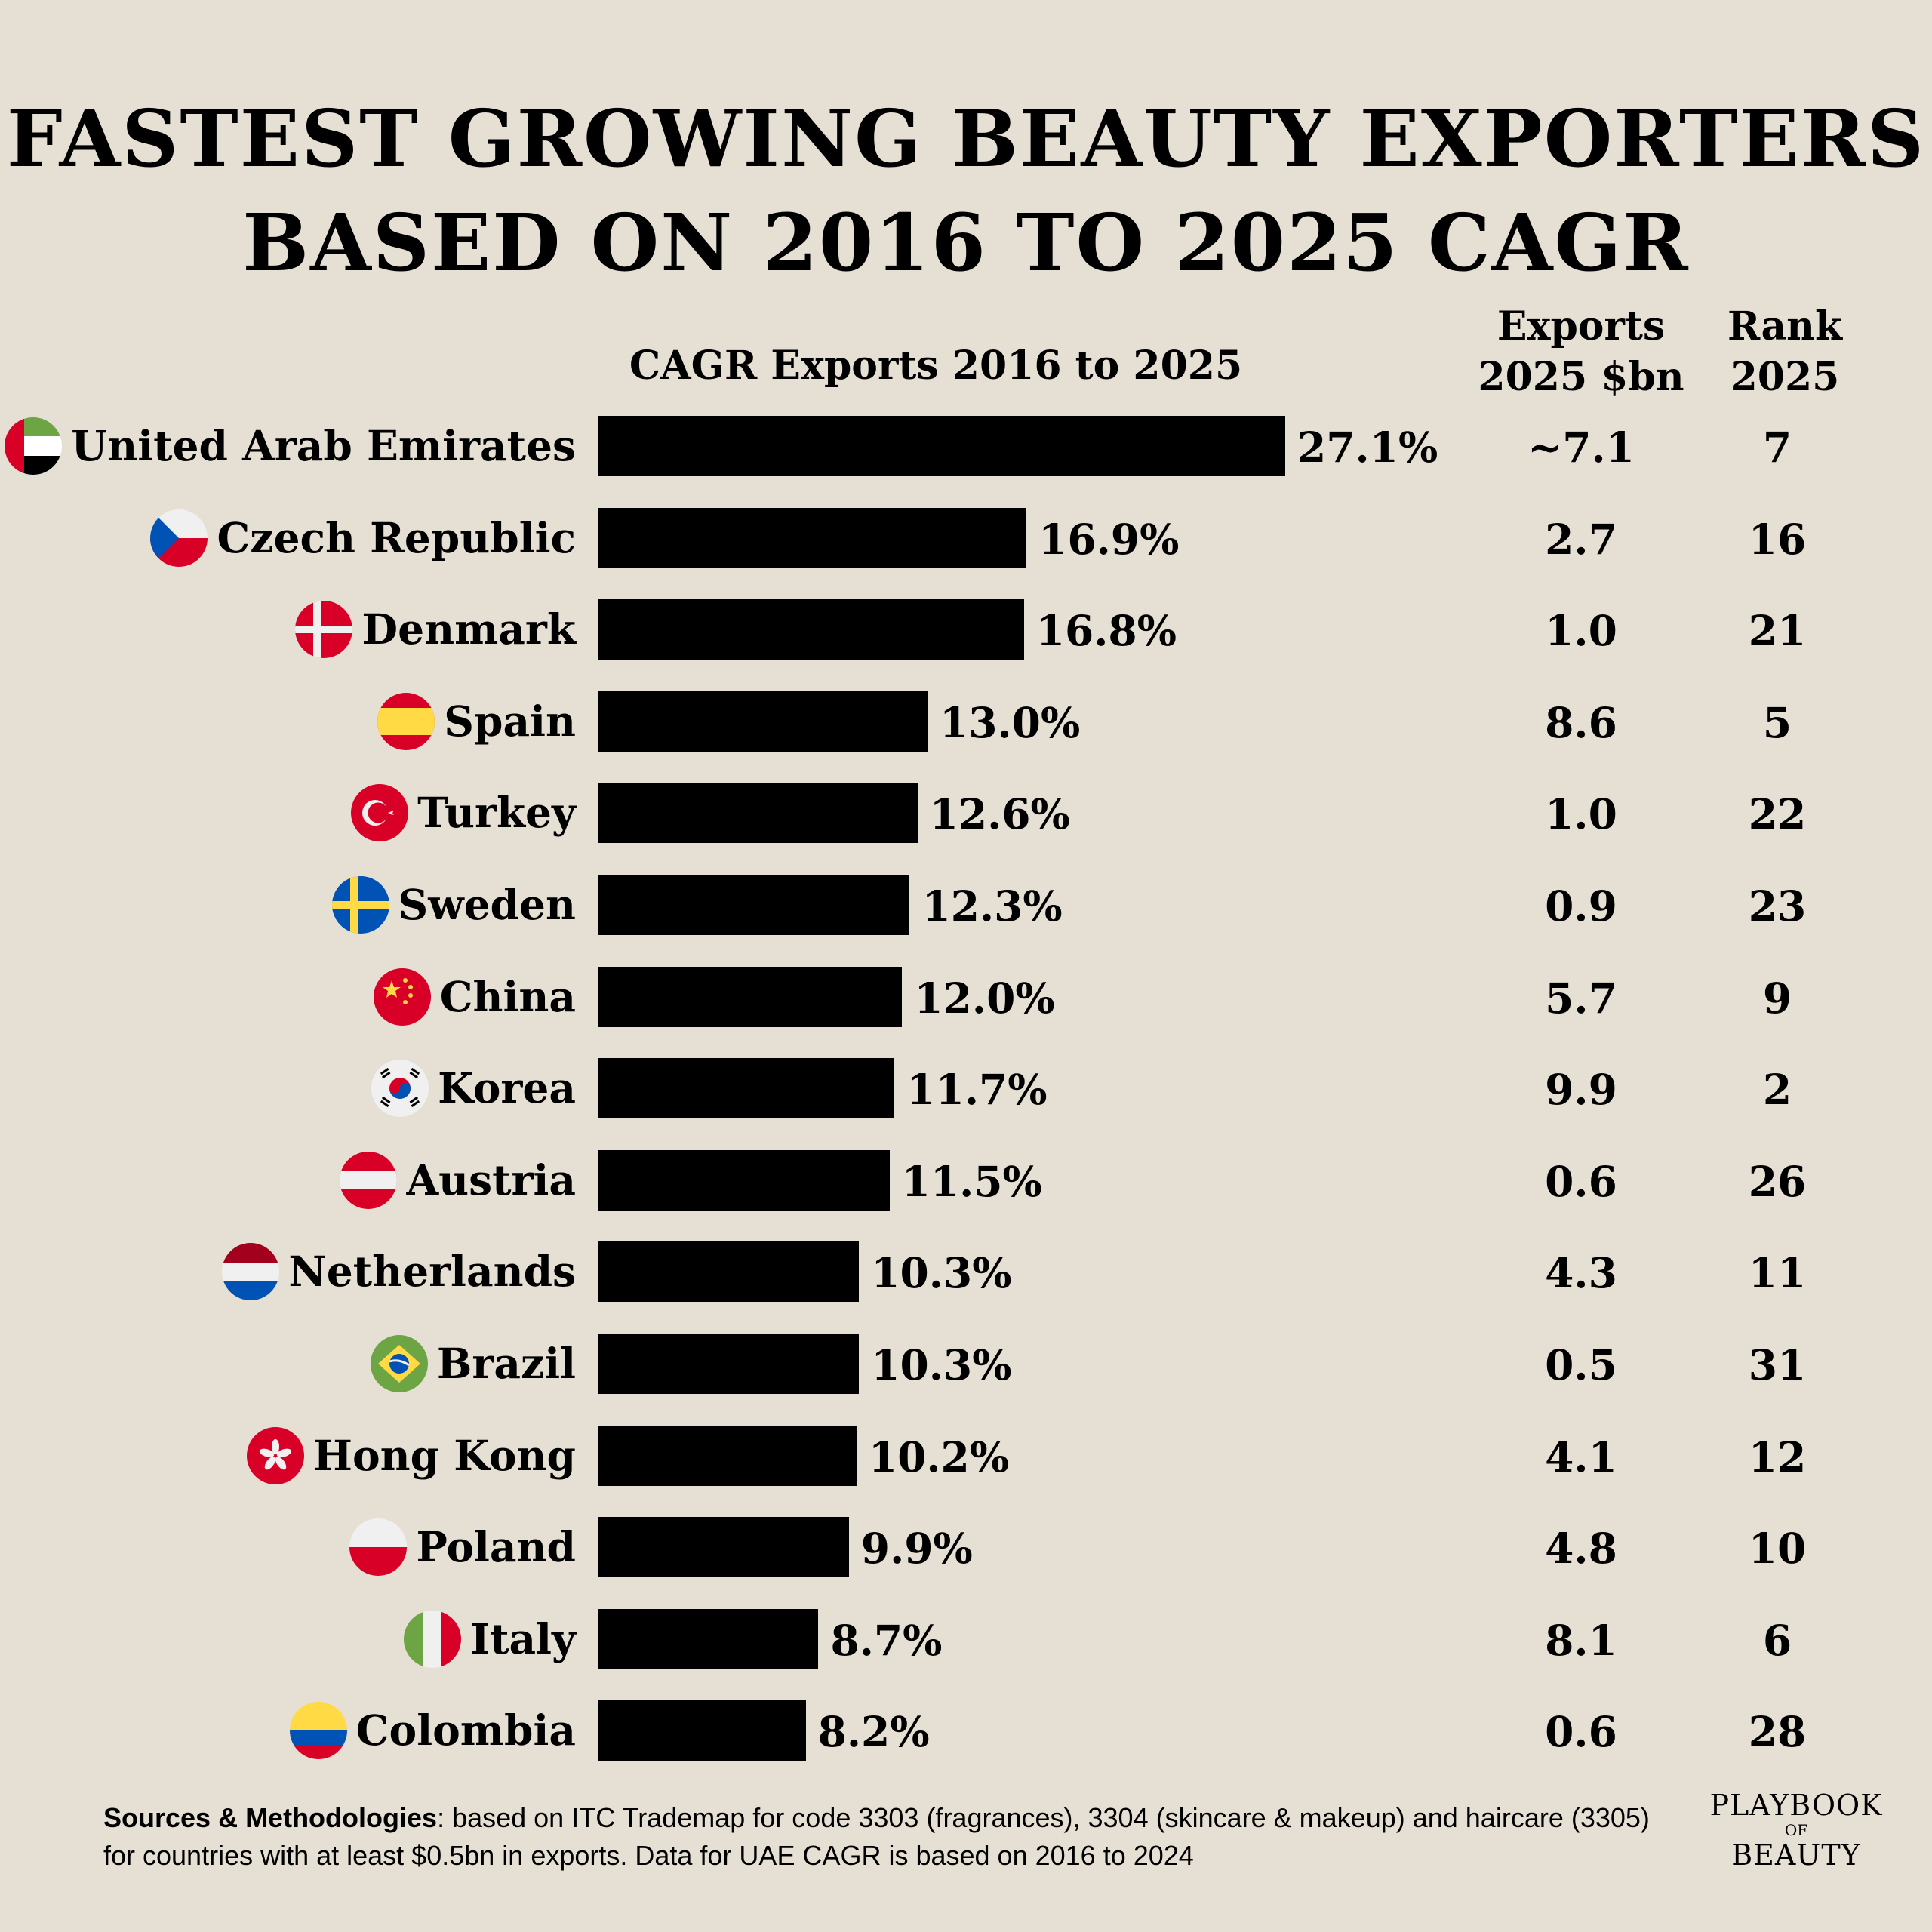 This screenshot has height=1932, width=1932. Describe the element at coordinates (432, 1272) in the screenshot. I see `country-label: Netherlands` at that location.